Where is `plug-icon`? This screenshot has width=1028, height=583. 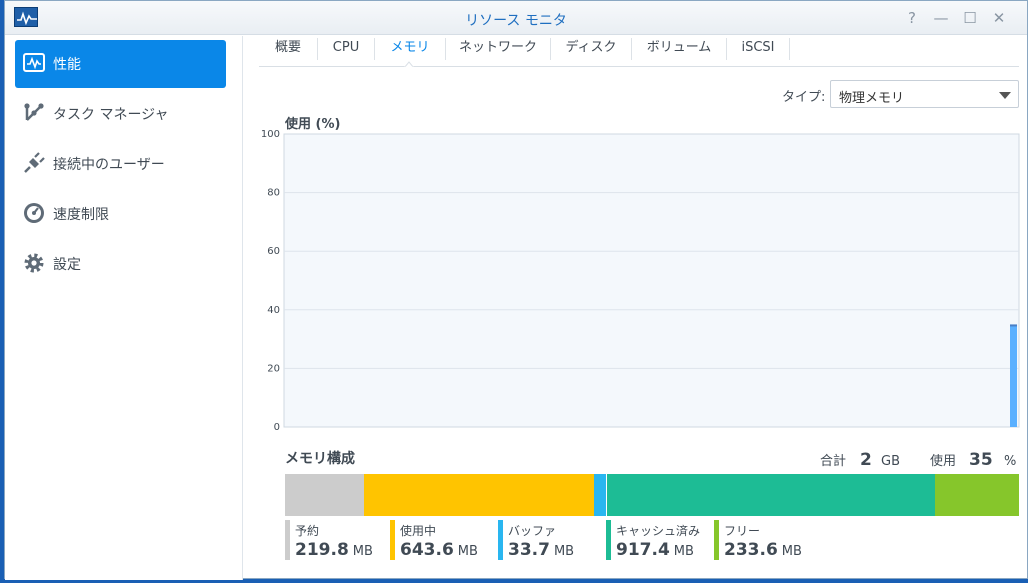 plug-icon is located at coordinates (34, 163).